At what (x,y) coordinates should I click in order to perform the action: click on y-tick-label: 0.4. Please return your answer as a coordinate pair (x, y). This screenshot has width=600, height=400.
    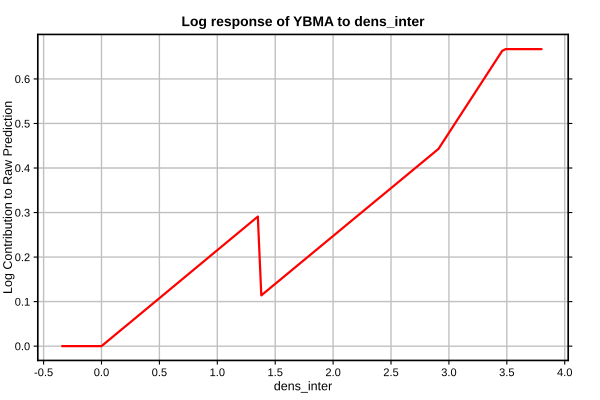
    Looking at the image, I should click on (22, 168).